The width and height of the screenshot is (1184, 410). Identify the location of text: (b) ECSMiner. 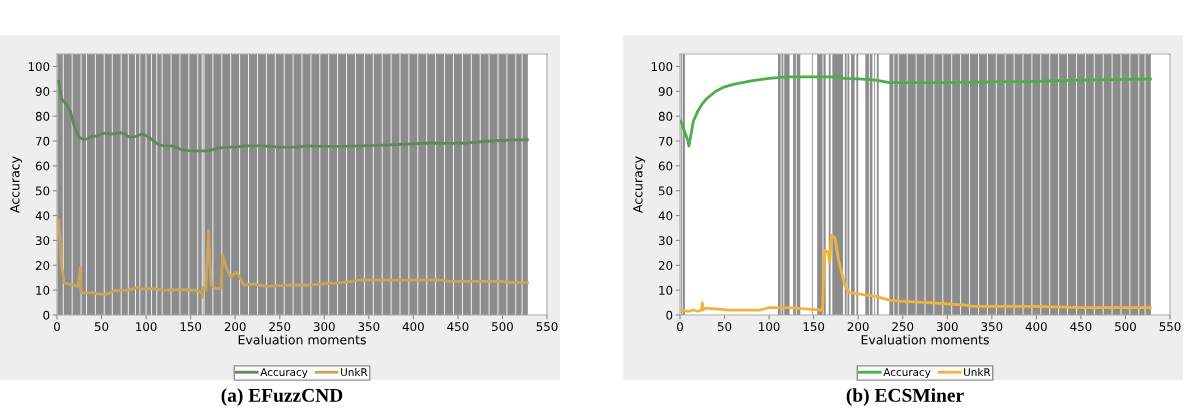
(905, 397).